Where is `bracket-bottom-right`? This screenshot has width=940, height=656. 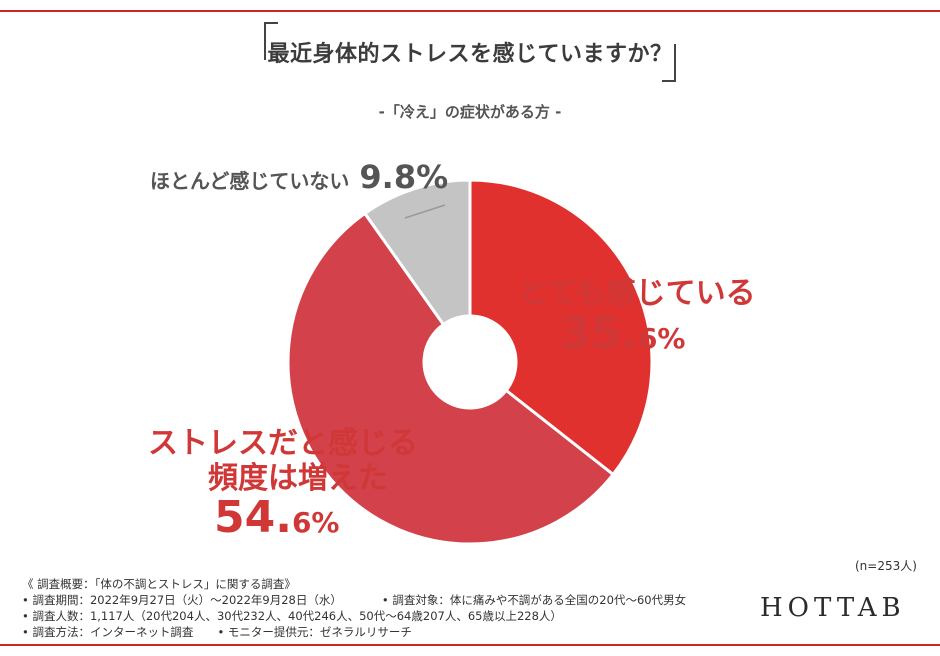
bracket-bottom-right is located at coordinates (669, 63).